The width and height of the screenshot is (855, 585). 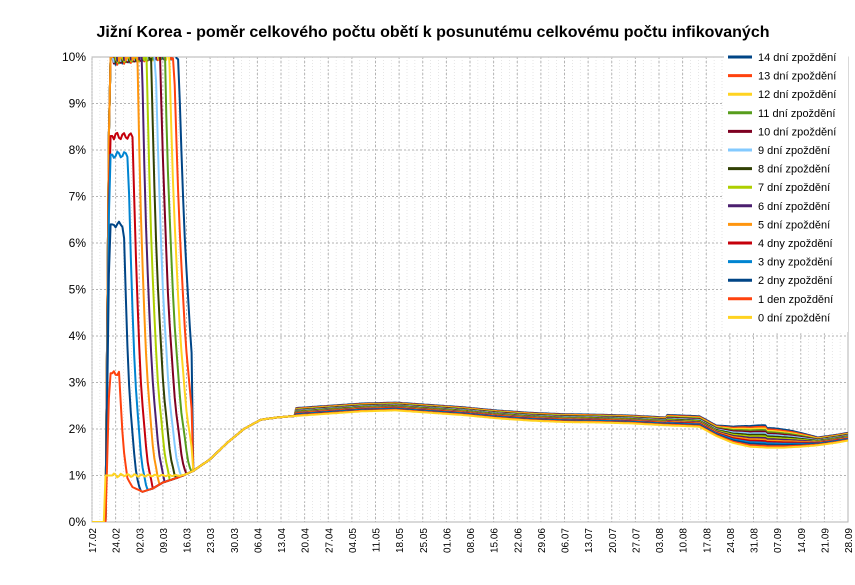 What do you see at coordinates (794, 318) in the screenshot?
I see `legend-label: 0 dní zpoždění` at bounding box center [794, 318].